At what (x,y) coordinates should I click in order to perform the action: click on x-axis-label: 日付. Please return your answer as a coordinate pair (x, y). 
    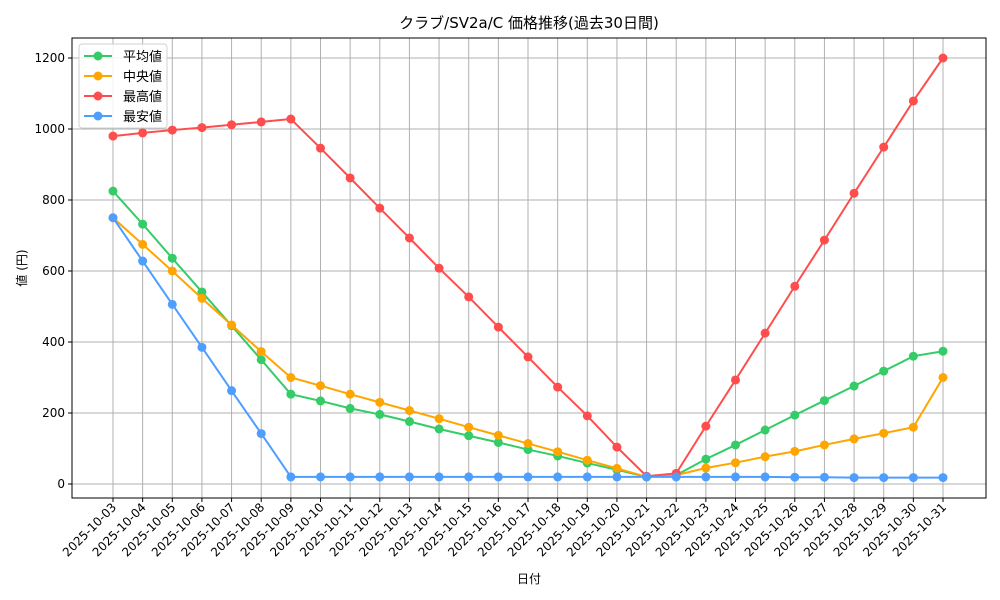
    Looking at the image, I should click on (529, 579).